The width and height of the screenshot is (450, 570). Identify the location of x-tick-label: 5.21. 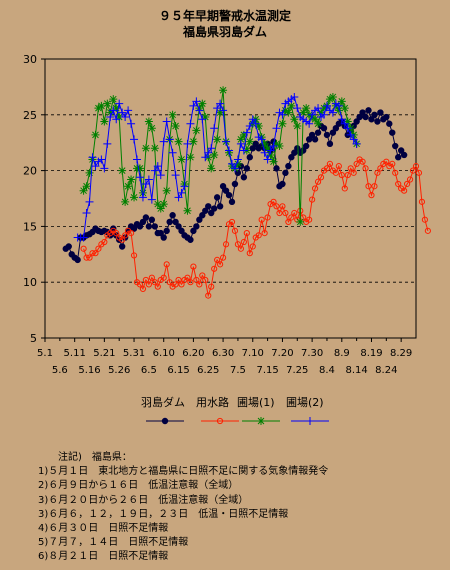
(104, 353).